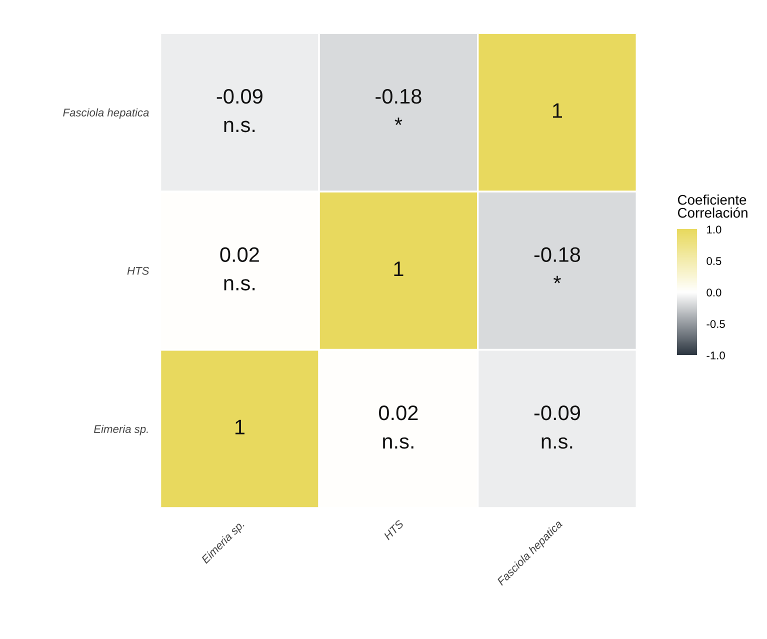 This screenshot has height=639, width=767. I want to click on y-tick-label: Eimeria sp., so click(121, 430).